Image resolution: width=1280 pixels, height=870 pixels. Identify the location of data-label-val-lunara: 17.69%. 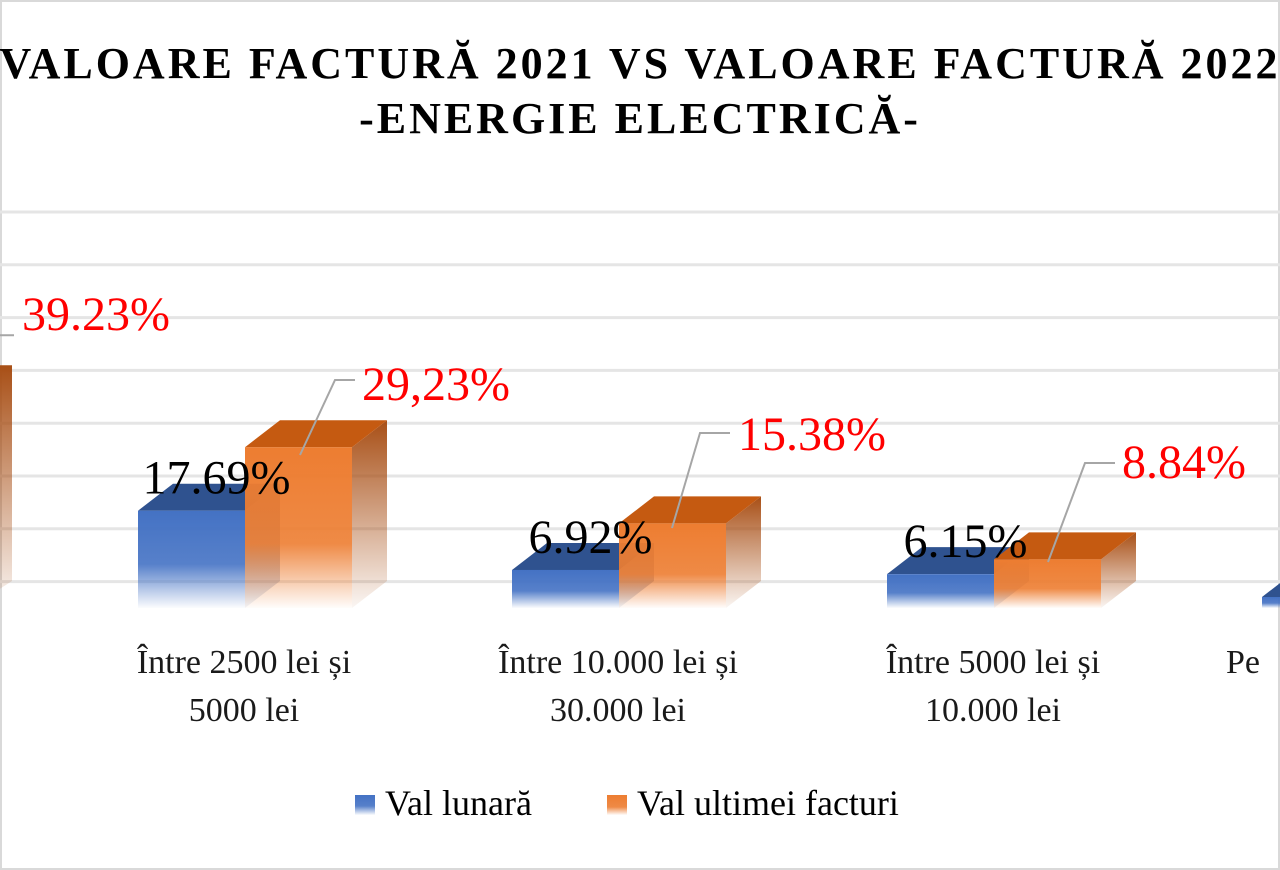
(217, 478).